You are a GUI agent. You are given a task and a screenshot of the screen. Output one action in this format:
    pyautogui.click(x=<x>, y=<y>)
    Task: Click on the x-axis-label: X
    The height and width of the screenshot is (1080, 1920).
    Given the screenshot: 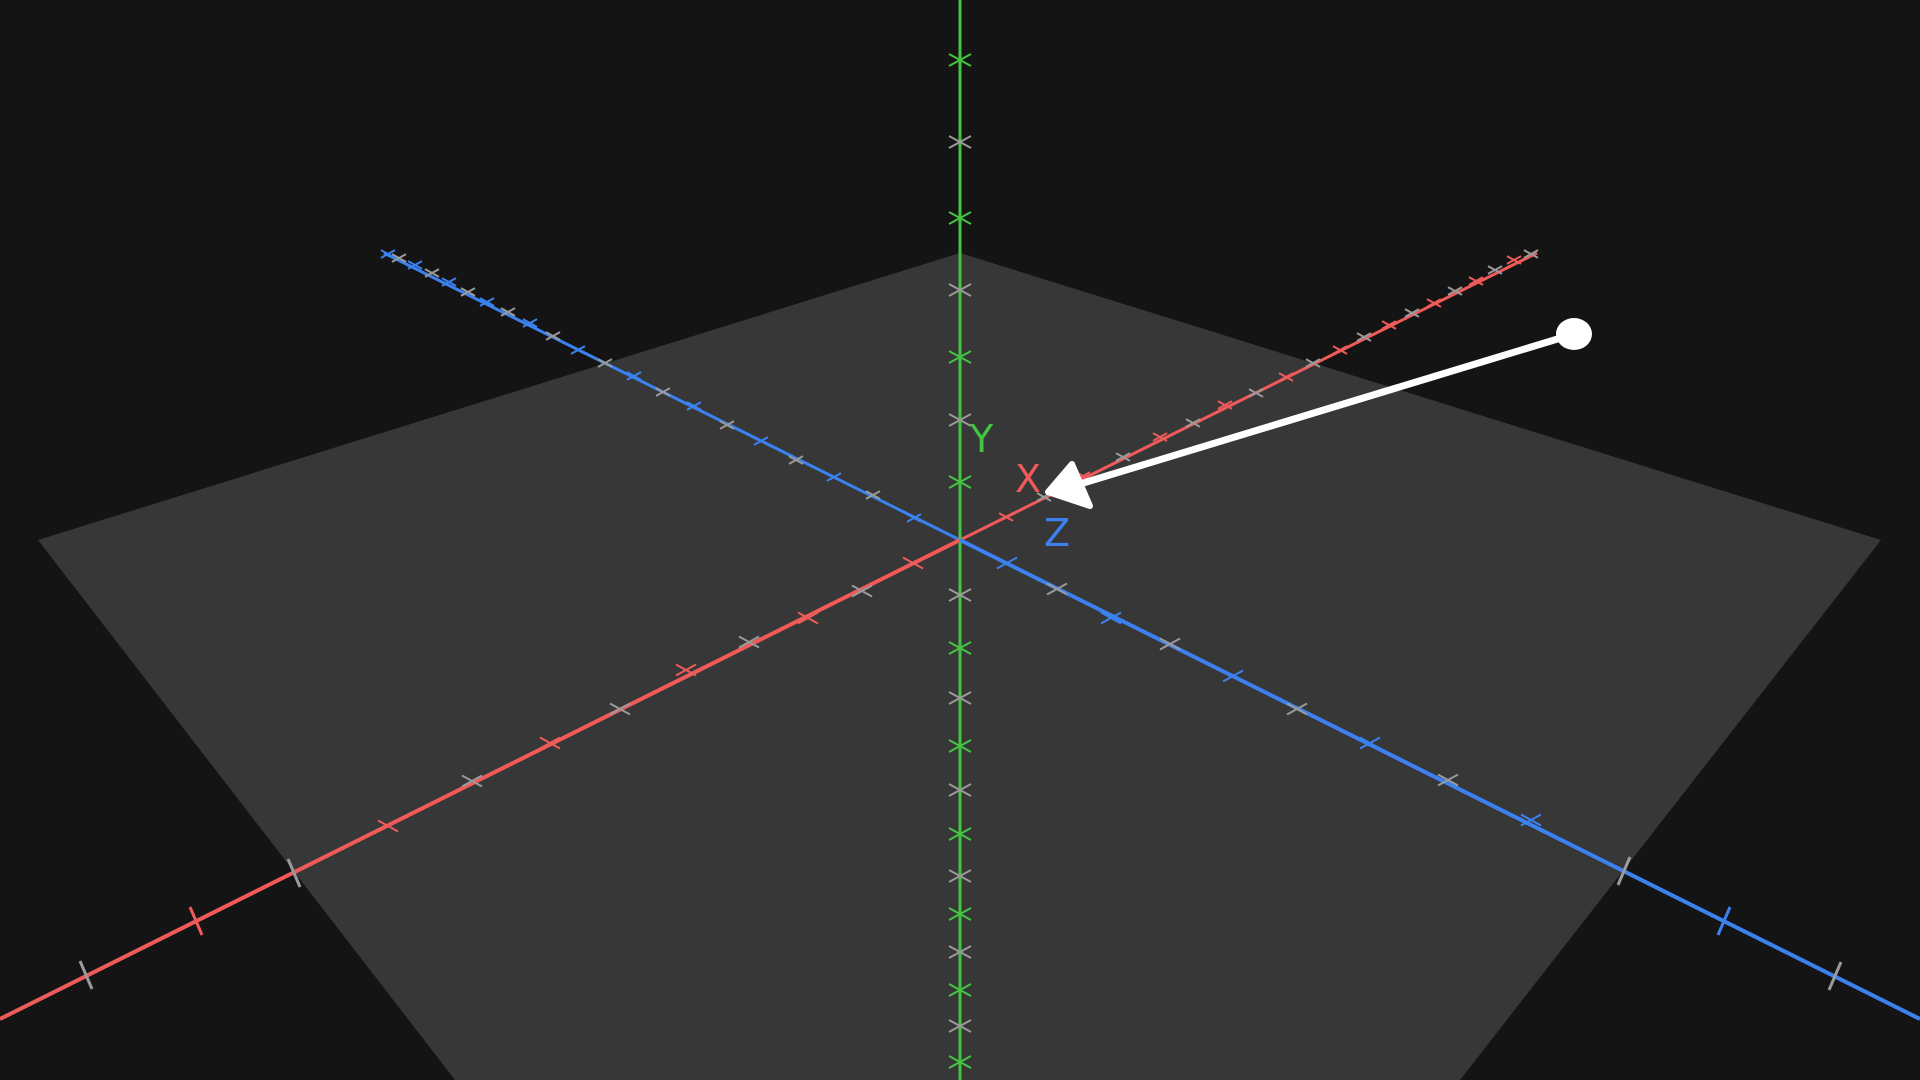 What is the action you would take?
    pyautogui.click(x=1028, y=479)
    